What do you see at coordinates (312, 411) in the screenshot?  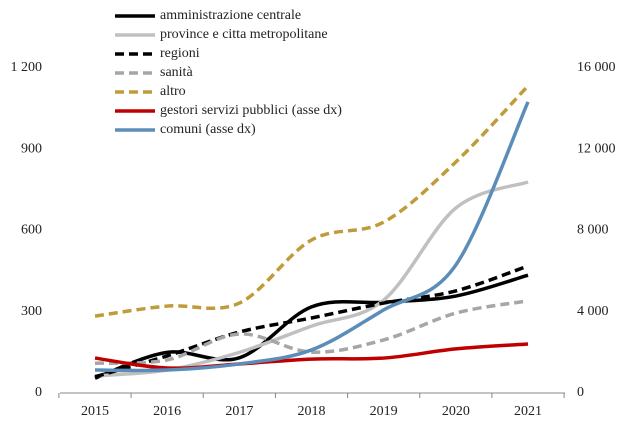 I see `x-tick-label: 2018` at bounding box center [312, 411].